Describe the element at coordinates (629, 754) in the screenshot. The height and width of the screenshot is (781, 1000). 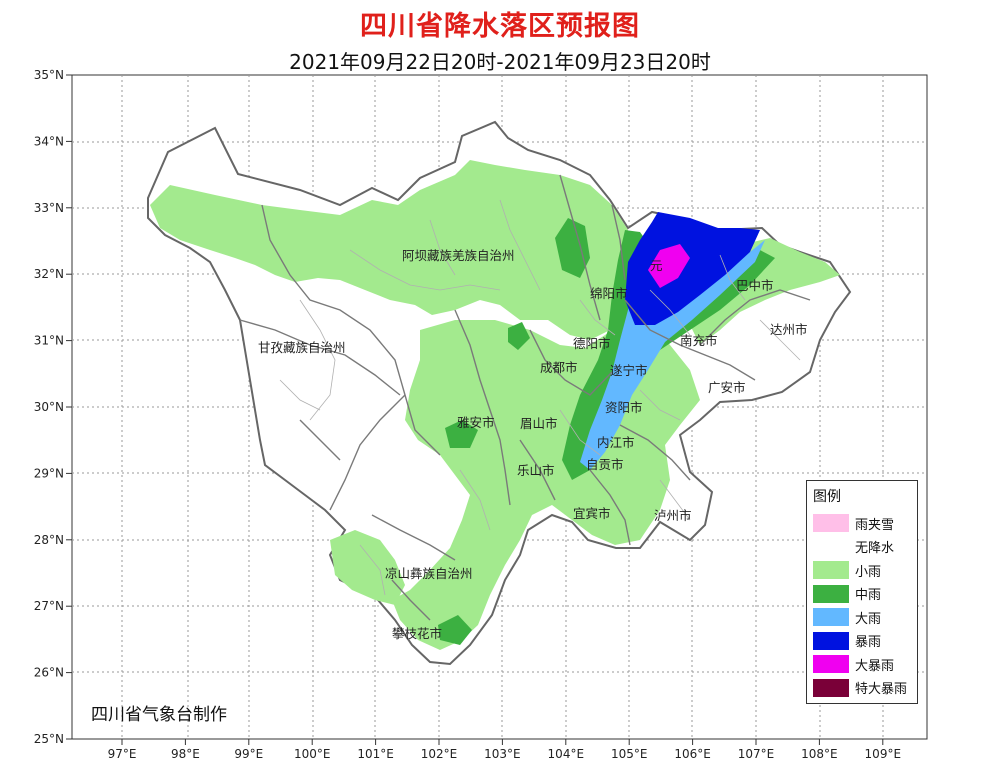
I see `lon-tick-label: 105°E` at that location.